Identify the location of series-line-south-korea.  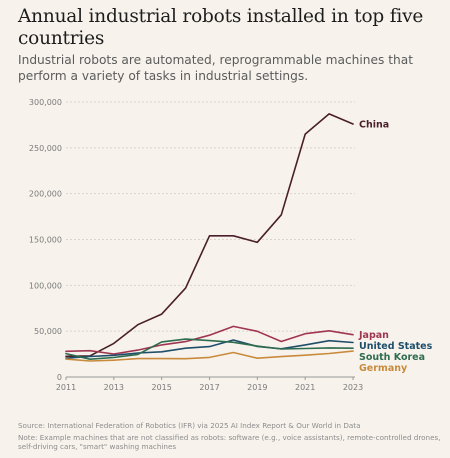
(209, 349).